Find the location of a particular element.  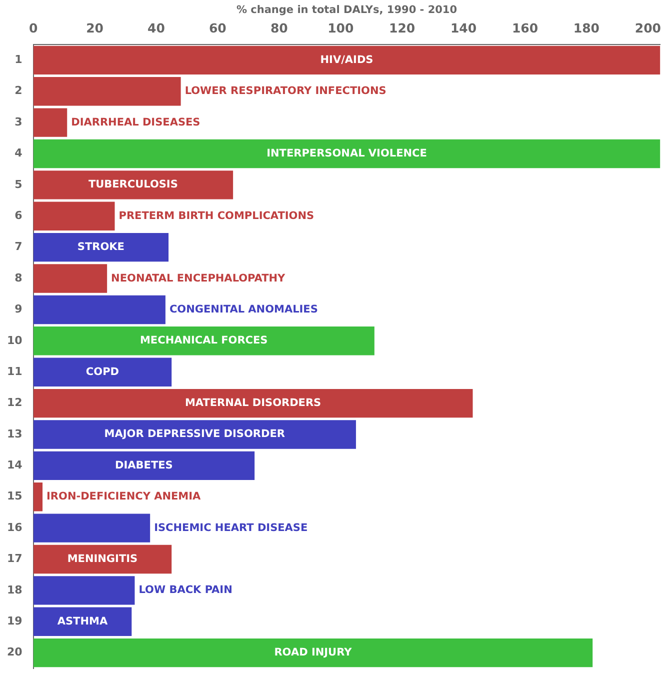

data-label: ROAD INJURY is located at coordinates (313, 652).